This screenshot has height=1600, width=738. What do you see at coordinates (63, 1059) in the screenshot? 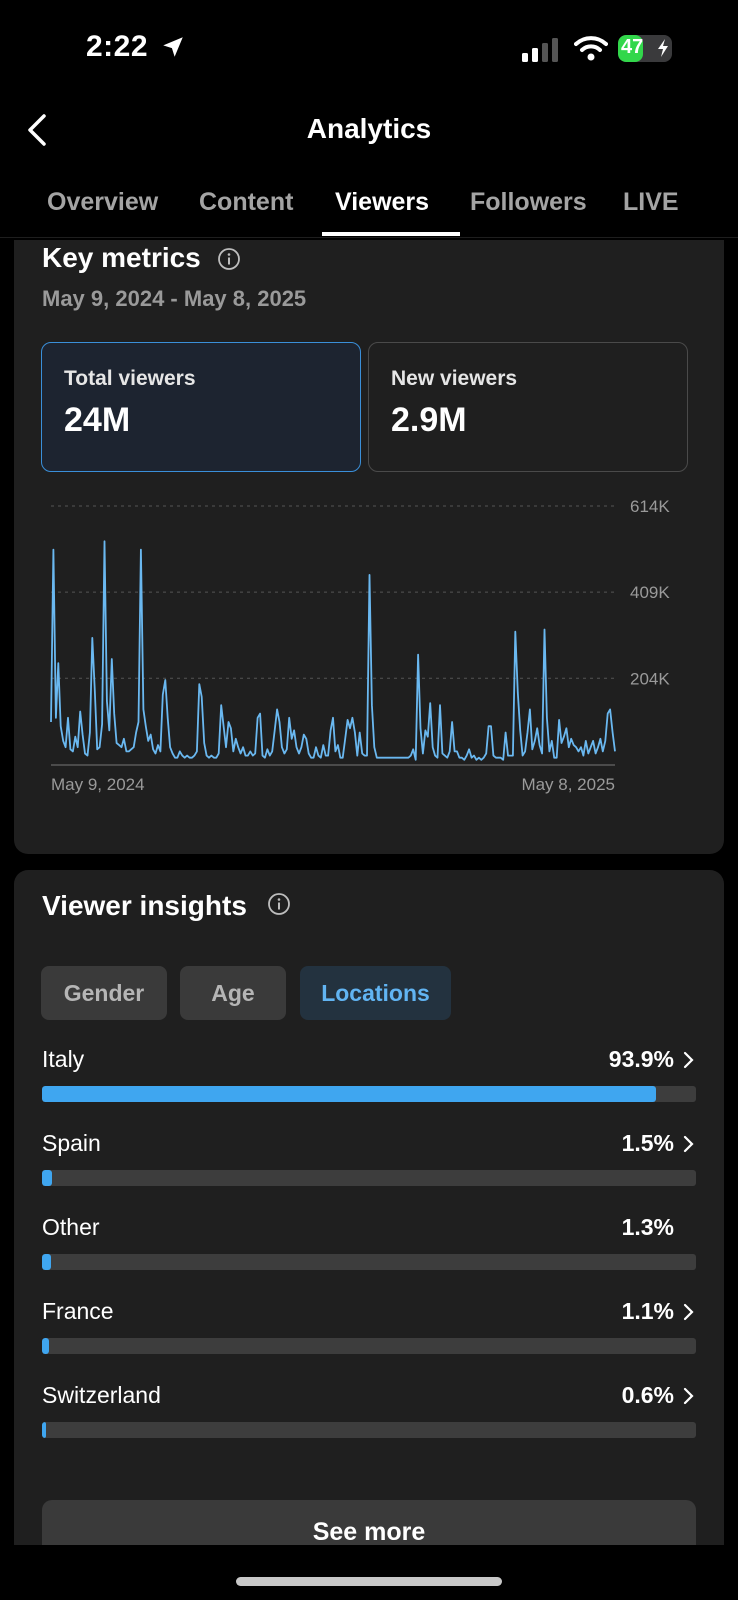
I see `location-name: Italy` at bounding box center [63, 1059].